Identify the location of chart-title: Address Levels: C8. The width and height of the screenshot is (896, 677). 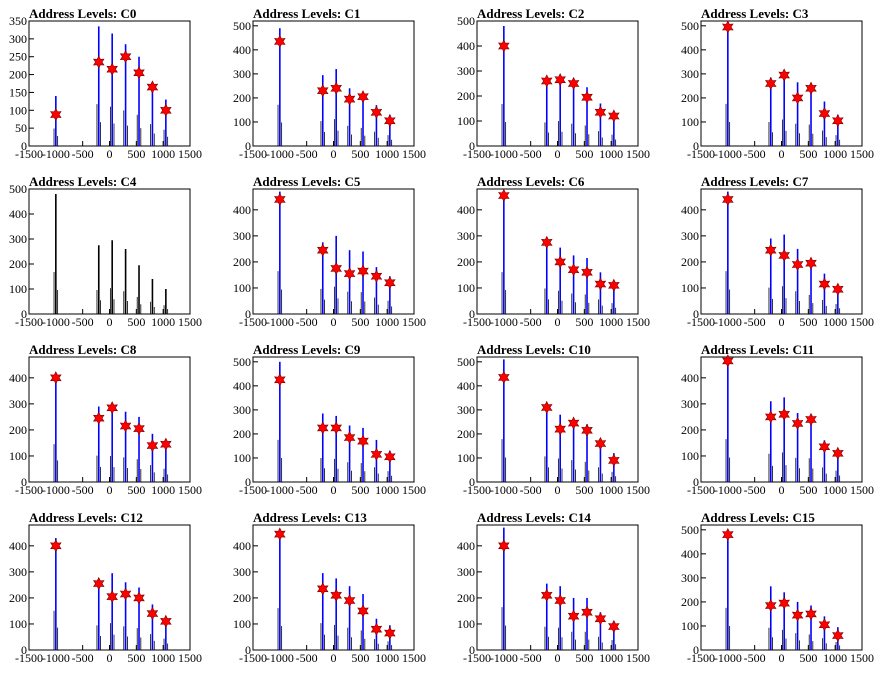
(83, 349).